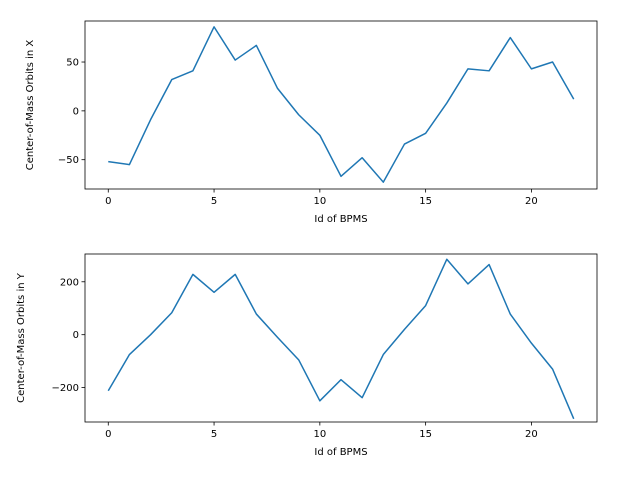 The width and height of the screenshot is (640, 480). What do you see at coordinates (65, 388) in the screenshot?
I see `y-tick-label: −200` at bounding box center [65, 388].